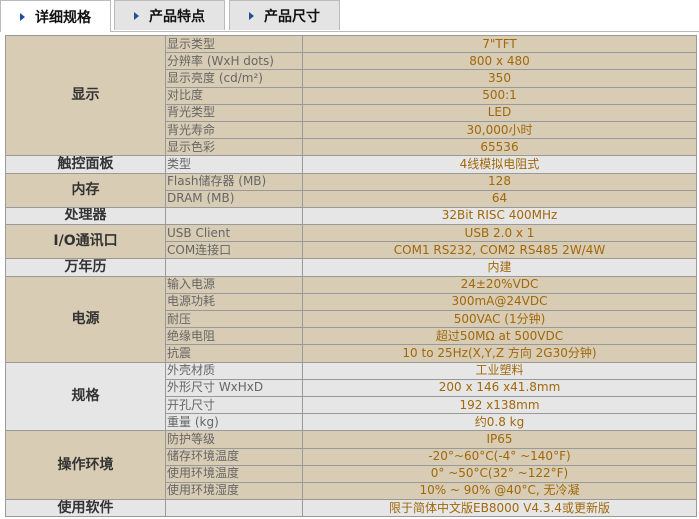  What do you see at coordinates (499, 439) in the screenshot?
I see `spec-value: IP65` at bounding box center [499, 439].